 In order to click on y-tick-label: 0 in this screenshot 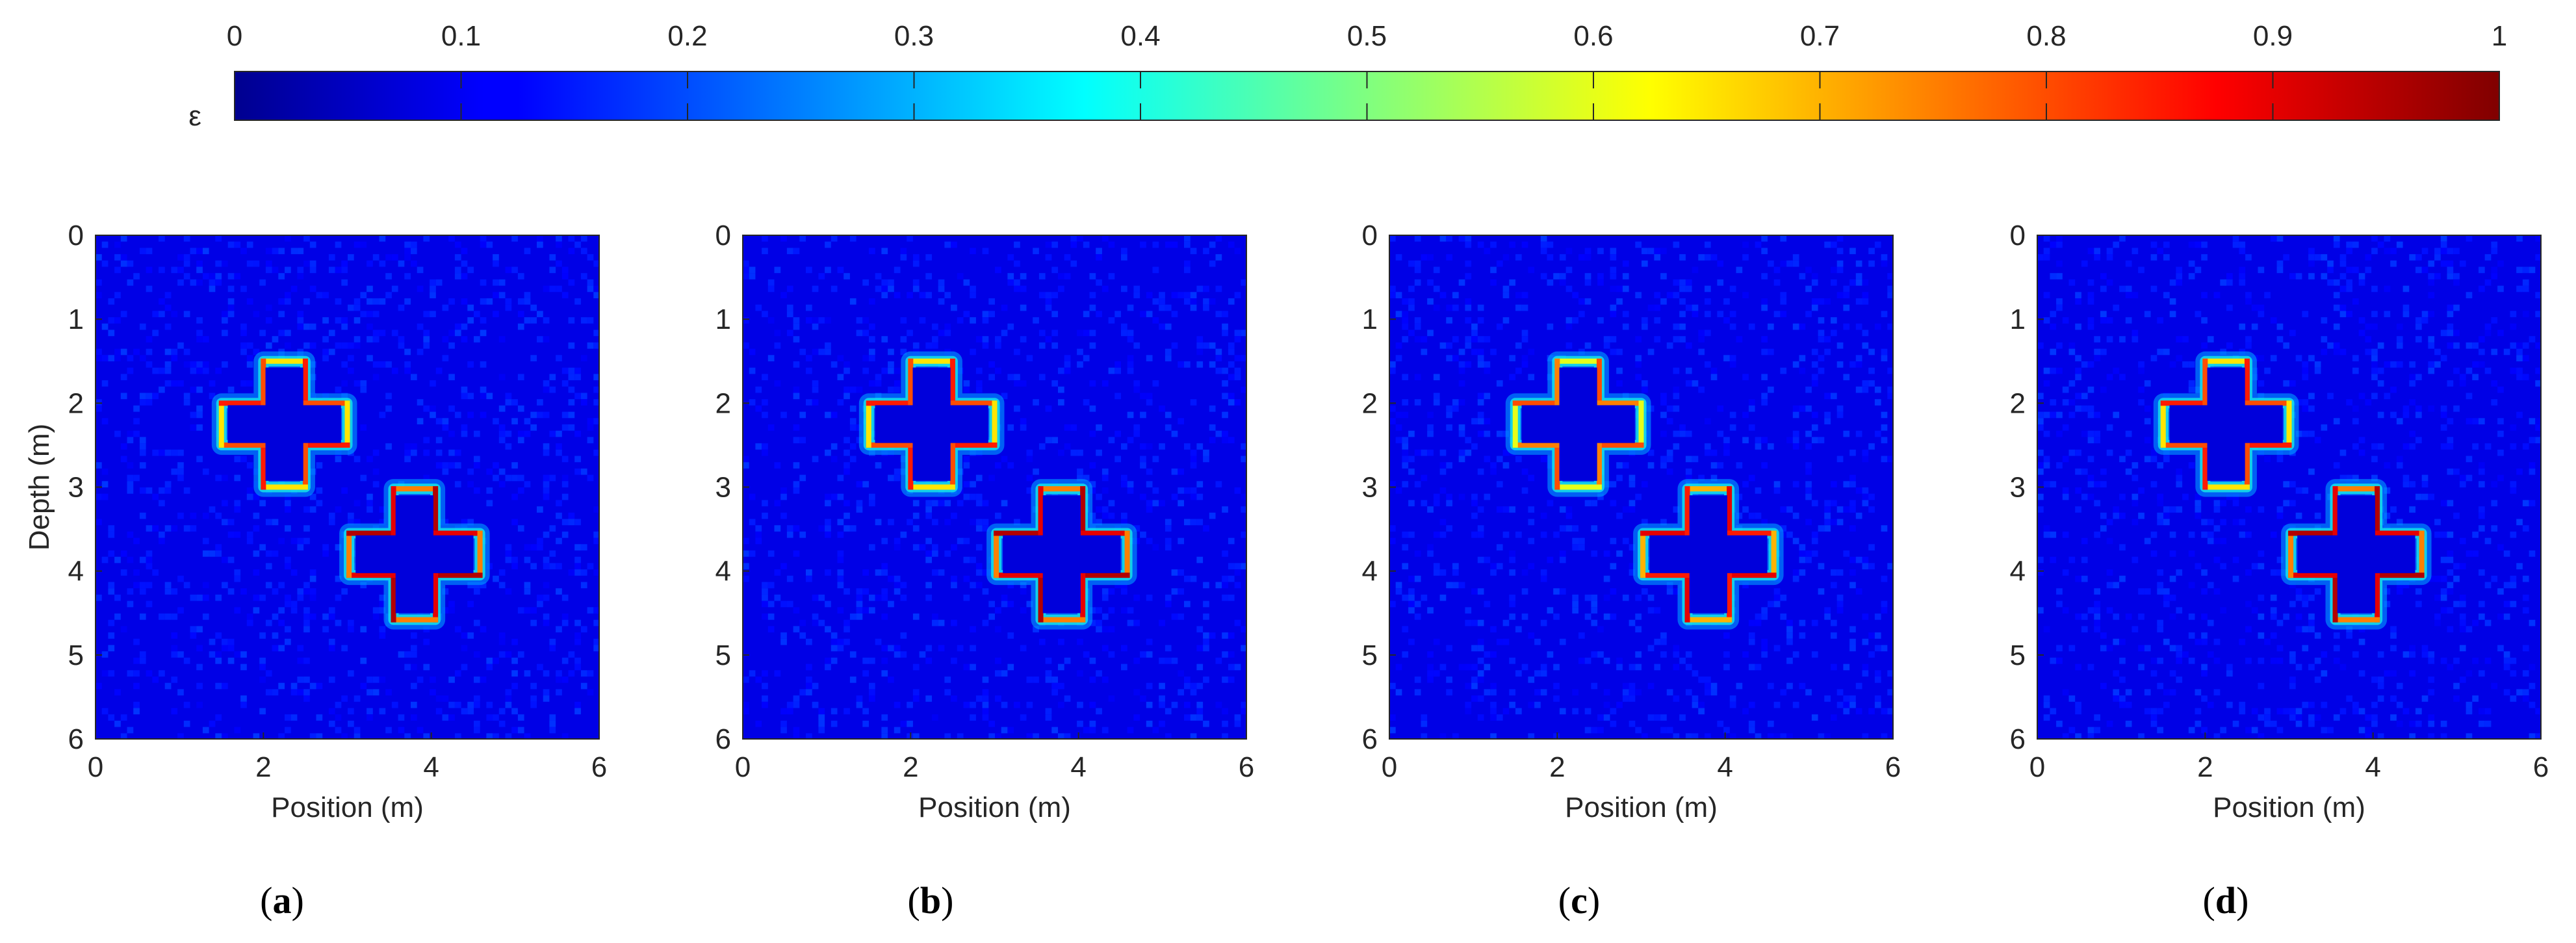, I will do `click(1370, 236)`.